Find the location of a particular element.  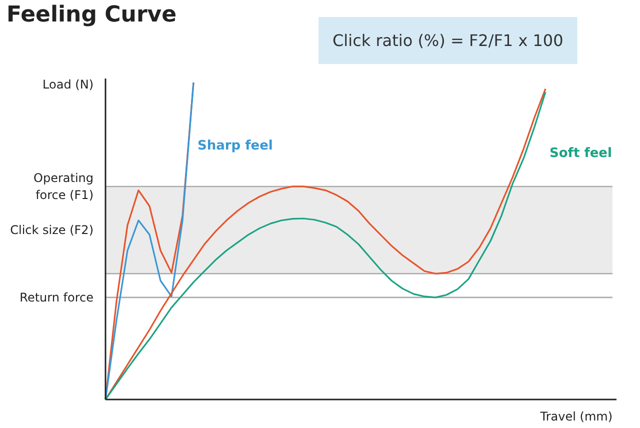

series-label: Sharp feel is located at coordinates (235, 146).